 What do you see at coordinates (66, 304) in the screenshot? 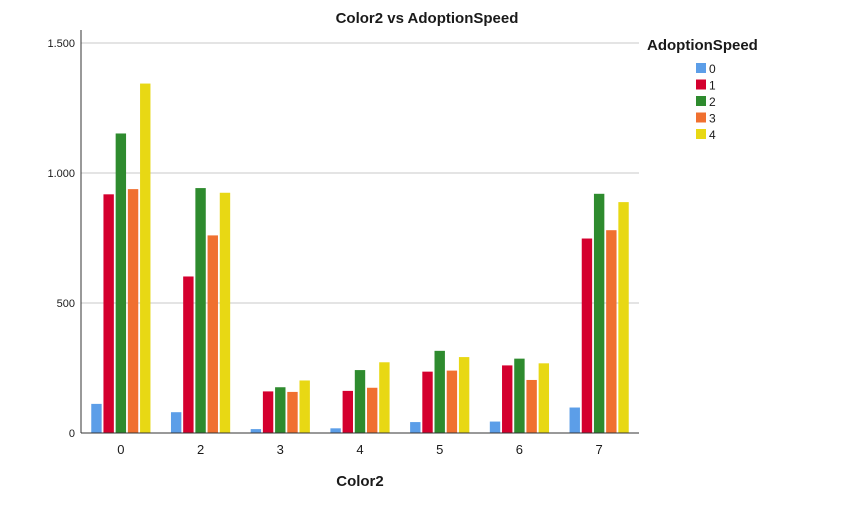
I see `y-tick-label: 500` at bounding box center [66, 304].